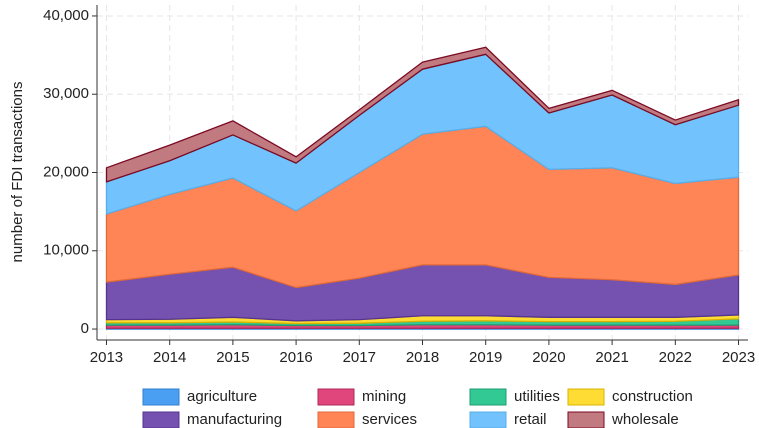  Describe the element at coordinates (66, 171) in the screenshot. I see `y-tick-label: 20,000` at that location.